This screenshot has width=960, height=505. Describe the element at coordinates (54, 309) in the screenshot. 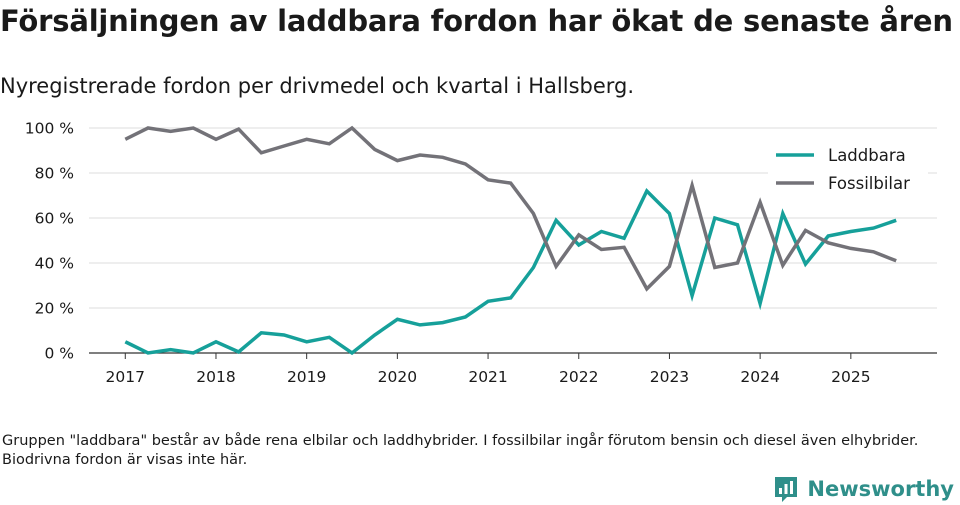

I see `y-tick-label: 20 %` at that location.